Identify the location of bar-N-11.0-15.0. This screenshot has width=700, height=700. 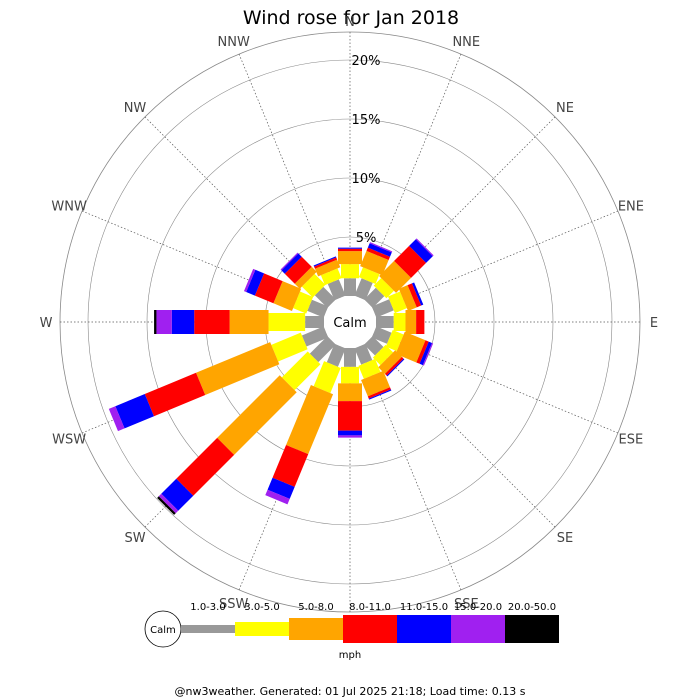
(350, 248).